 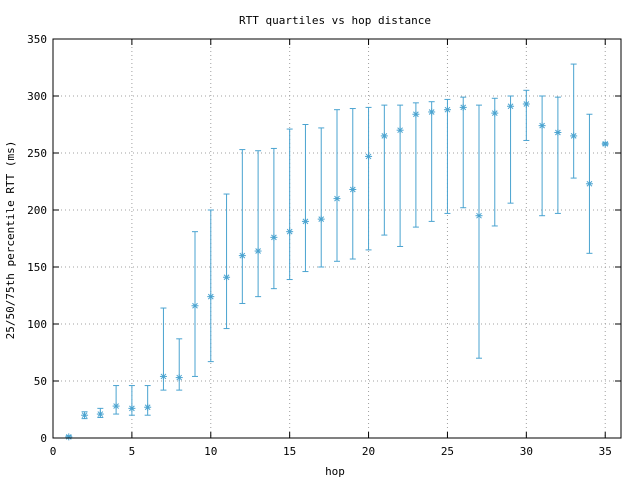 What do you see at coordinates (43, 438) in the screenshot?
I see `y-tick-label: 0` at bounding box center [43, 438].